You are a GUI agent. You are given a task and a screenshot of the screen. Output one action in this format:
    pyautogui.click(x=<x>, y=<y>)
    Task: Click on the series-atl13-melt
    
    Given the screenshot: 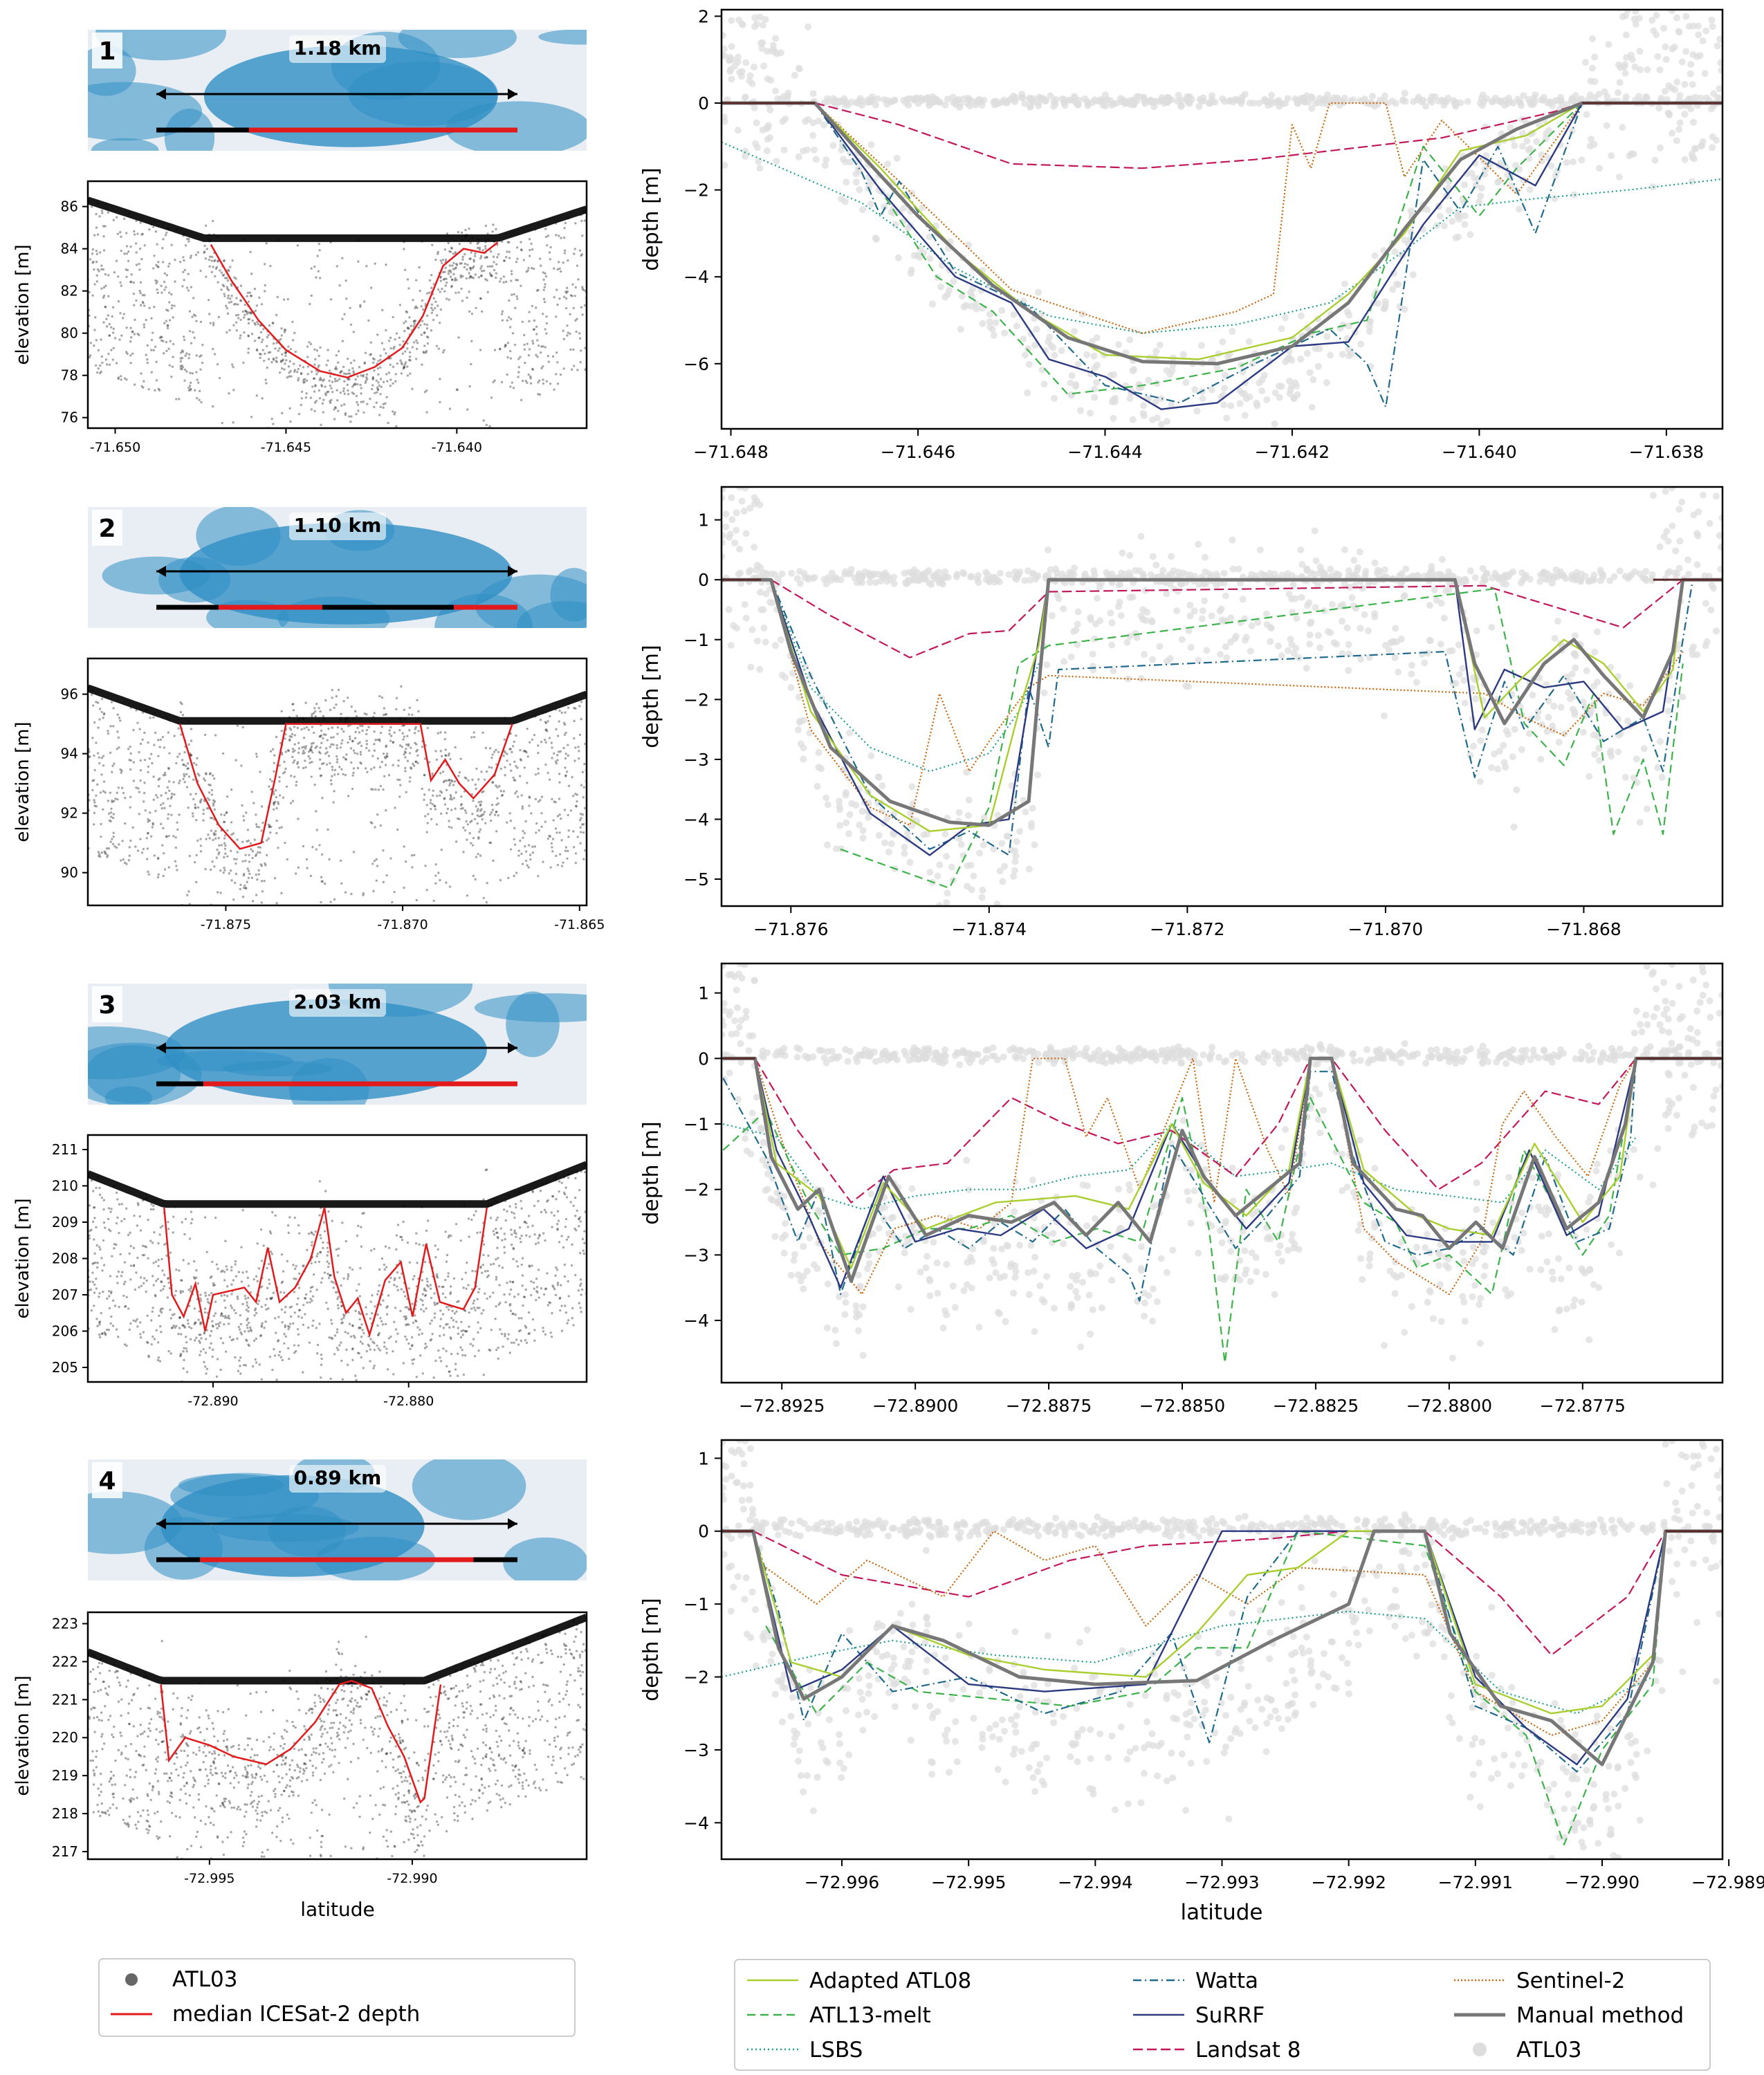 What is the action you would take?
    pyautogui.click(x=1262, y=738)
    